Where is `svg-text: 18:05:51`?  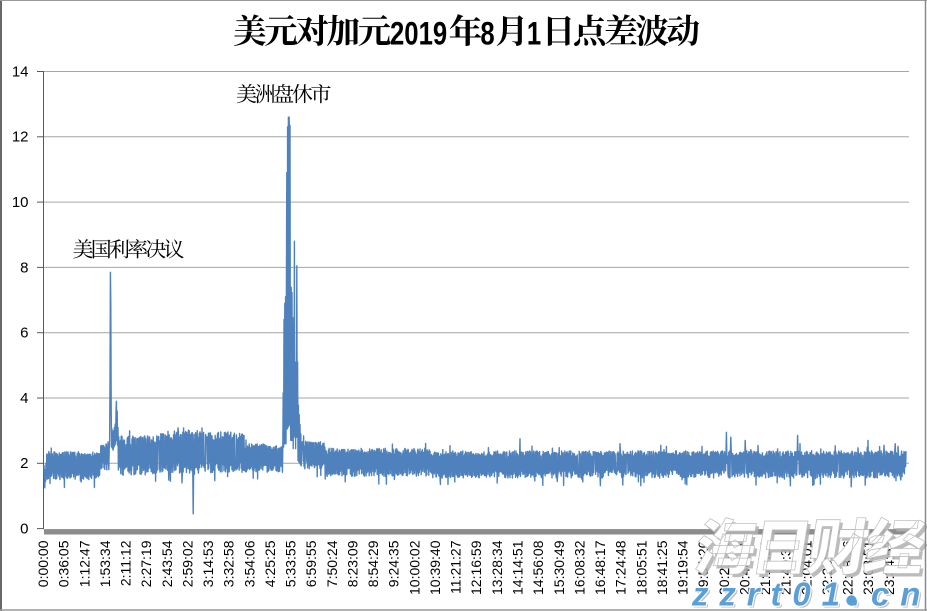
svg-text: 18:05:51 is located at coordinates (641, 567).